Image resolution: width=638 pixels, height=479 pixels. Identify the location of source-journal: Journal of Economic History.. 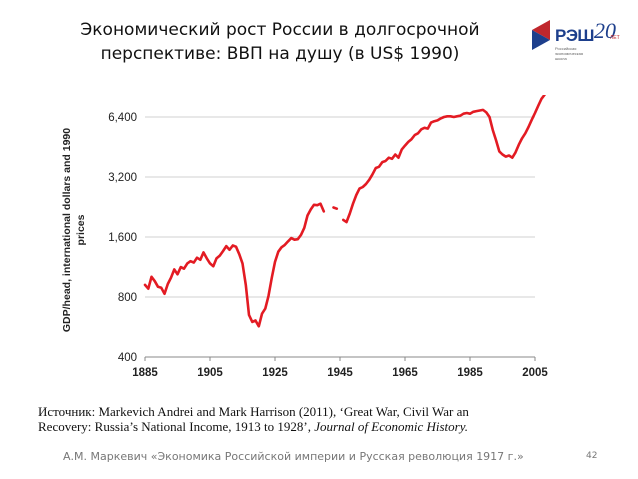
(391, 426).